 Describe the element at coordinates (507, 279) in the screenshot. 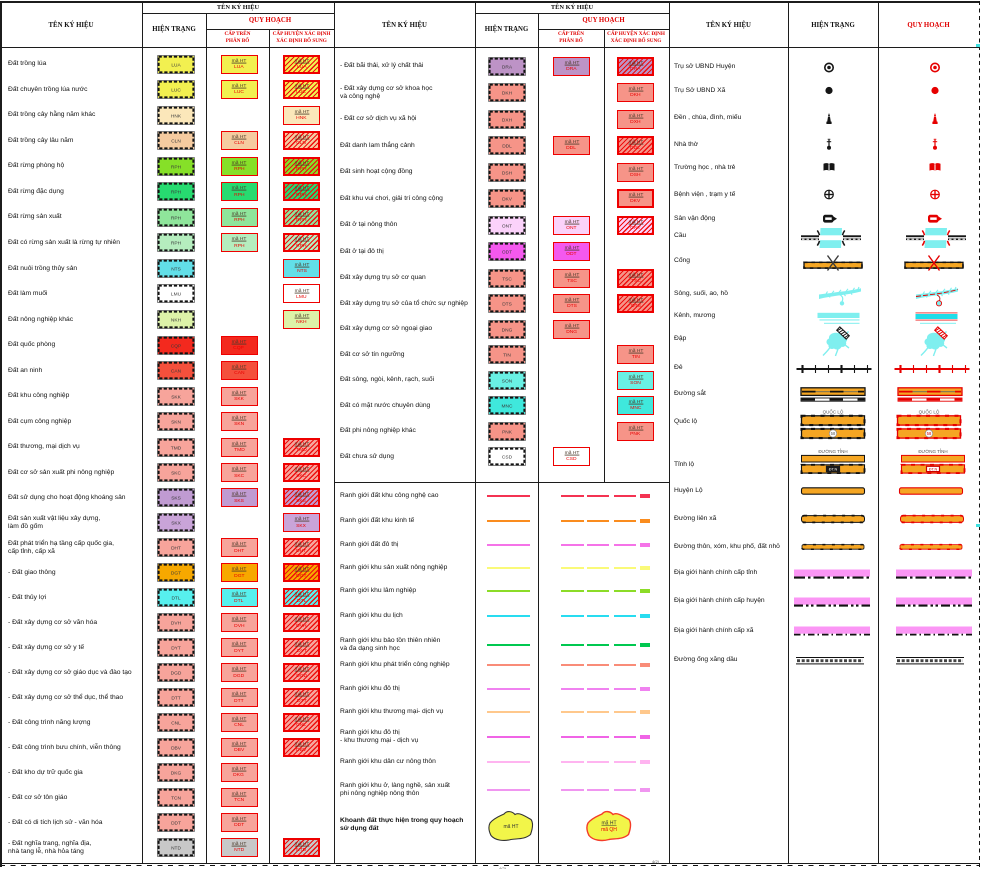

I see `svg-text: TSC` at that location.